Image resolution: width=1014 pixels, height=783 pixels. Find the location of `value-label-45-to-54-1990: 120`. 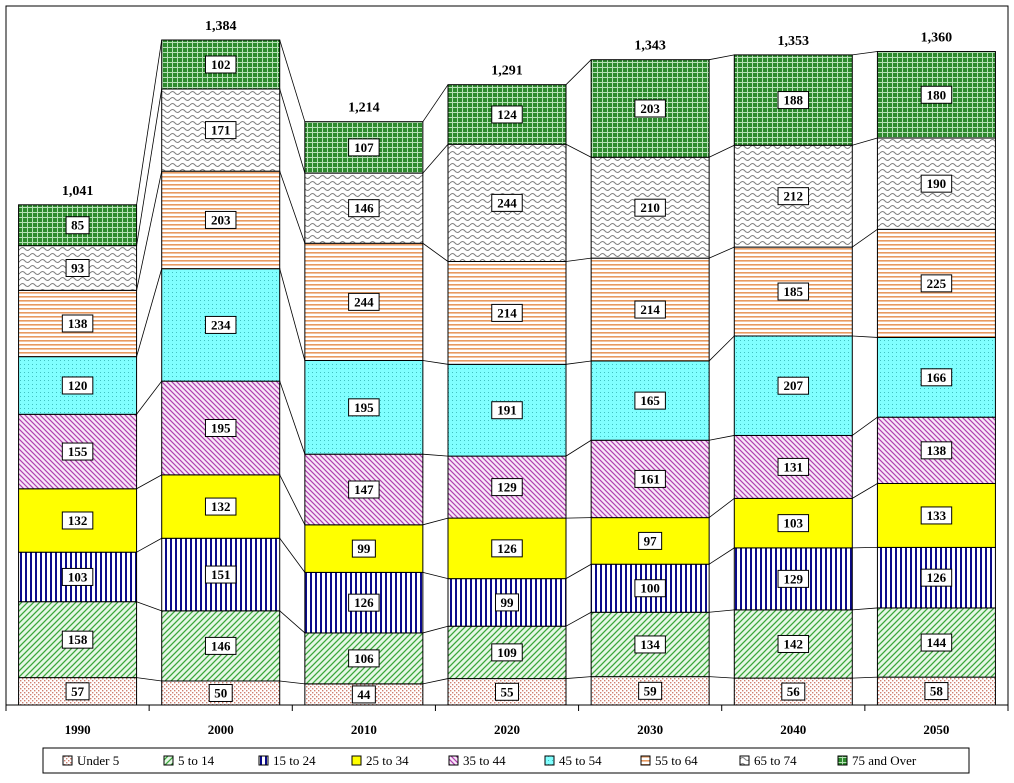

value-label-45-to-54-1990: 120 is located at coordinates (78, 385).